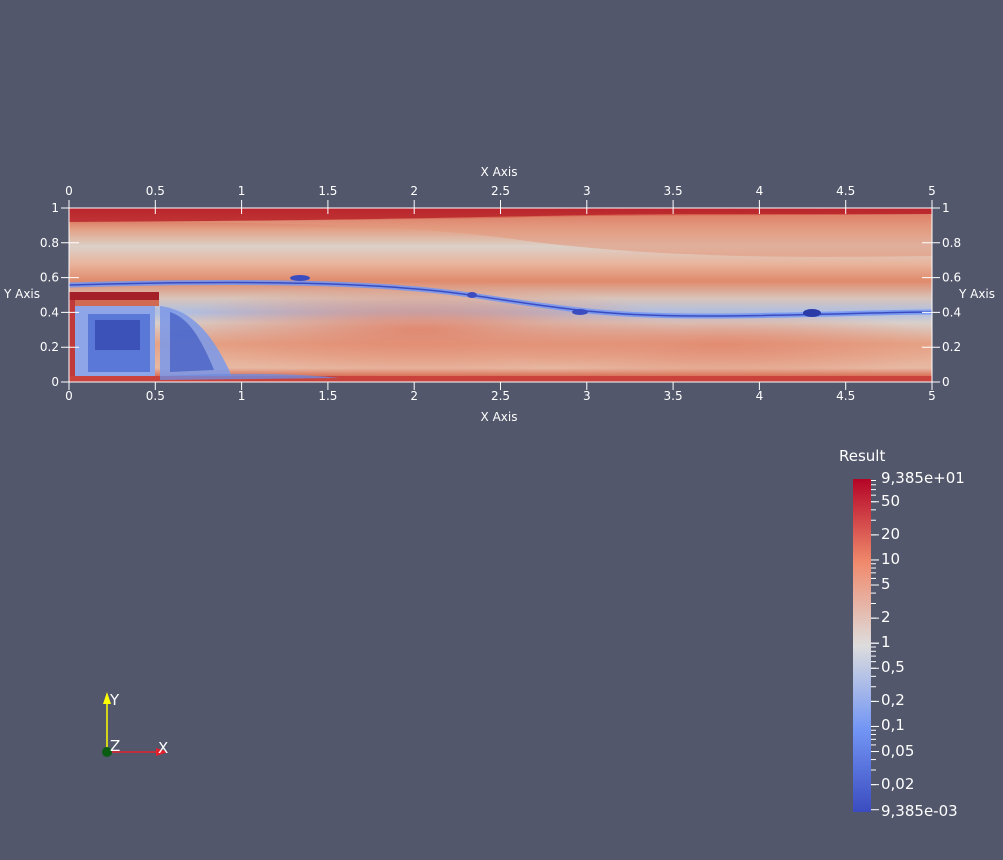 This screenshot has width=1003, height=860. What do you see at coordinates (155, 191) in the screenshot?
I see `x-tick-label-top: 0.5` at bounding box center [155, 191].